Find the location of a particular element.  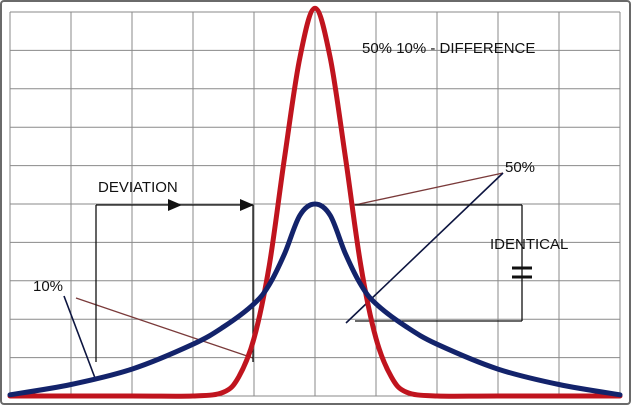

identical-label: IDENTICAL is located at coordinates (529, 244).